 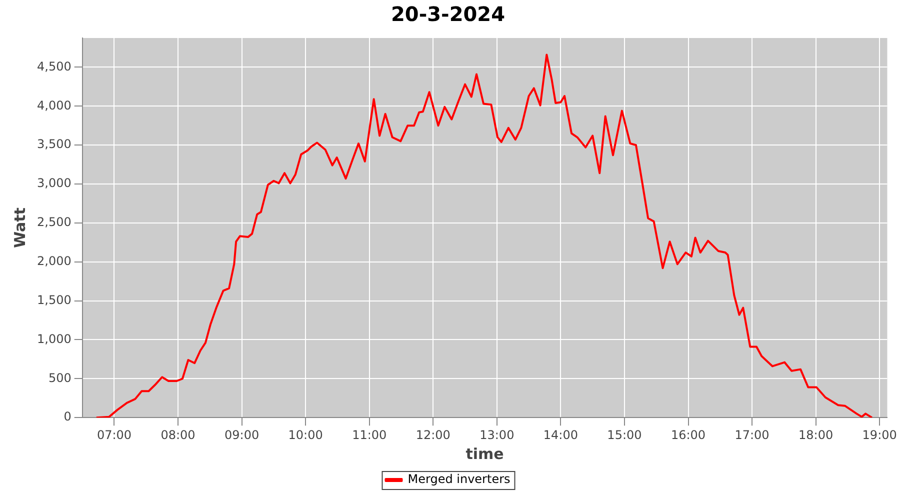 I want to click on x-tick-label: 13:00, so click(x=497, y=435).